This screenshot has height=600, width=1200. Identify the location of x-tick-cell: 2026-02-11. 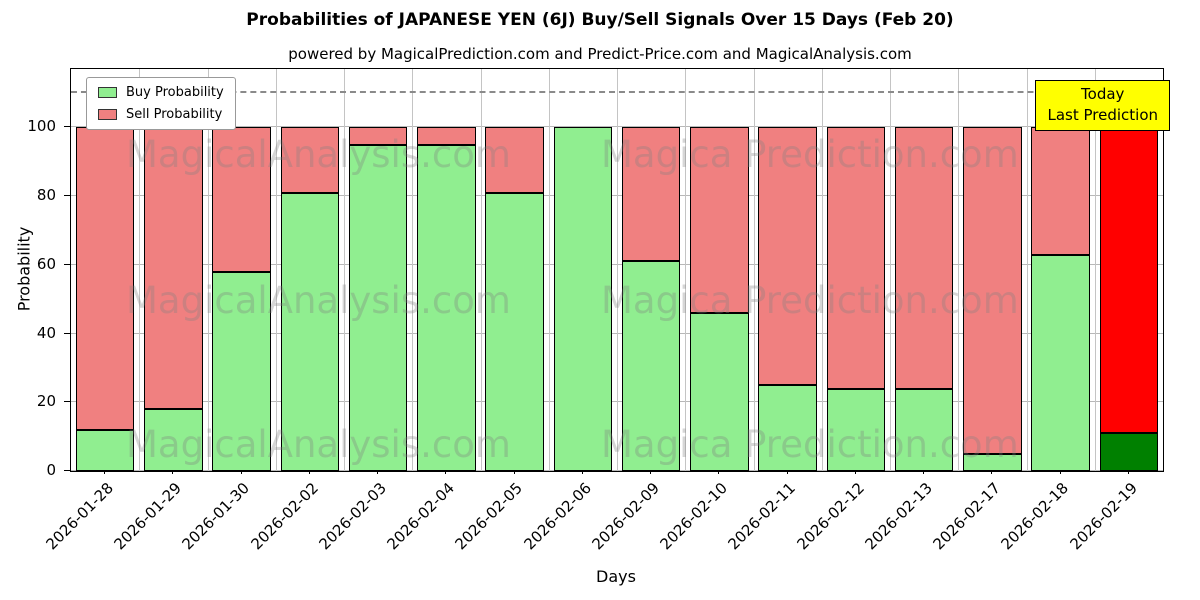
(773, 518).